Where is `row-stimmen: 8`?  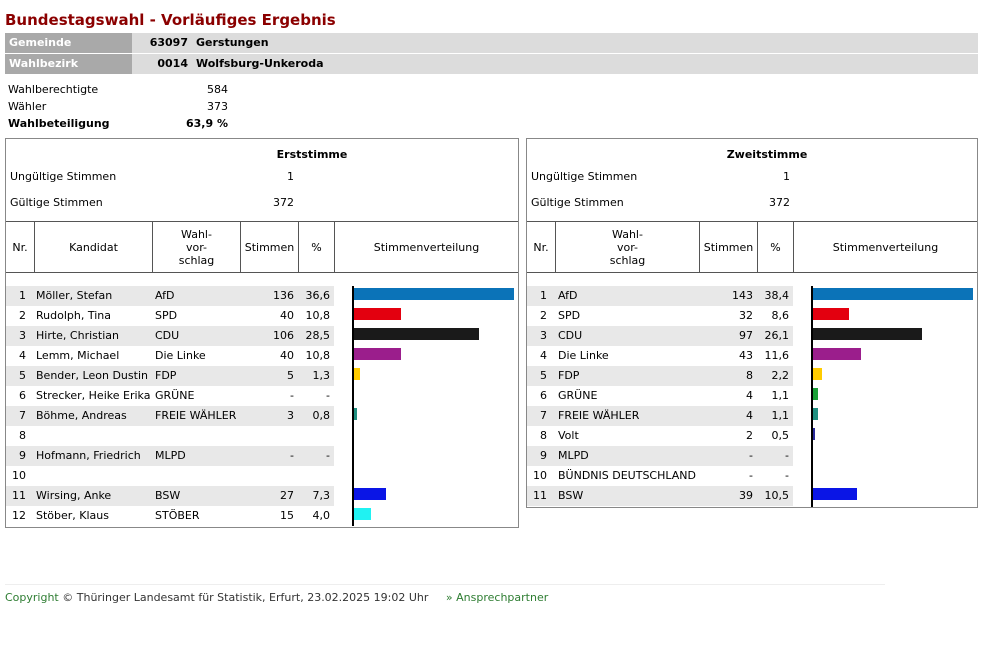 row-stimmen: 8 is located at coordinates (749, 375).